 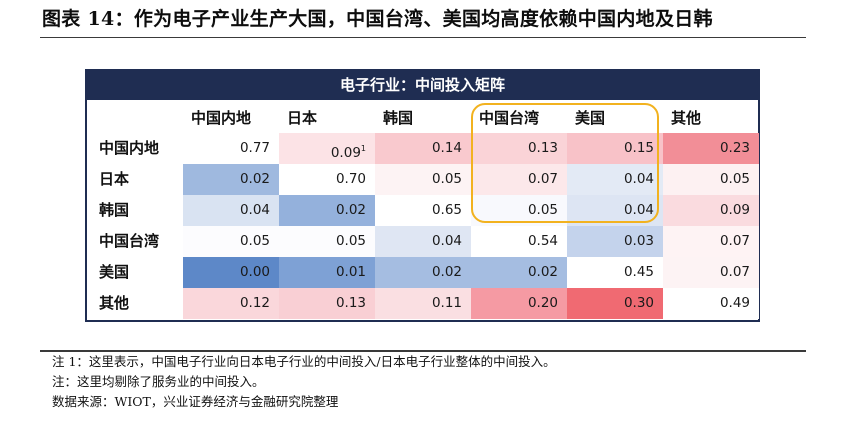 I want to click on heatmap-cell: 0.14, so click(x=423, y=148).